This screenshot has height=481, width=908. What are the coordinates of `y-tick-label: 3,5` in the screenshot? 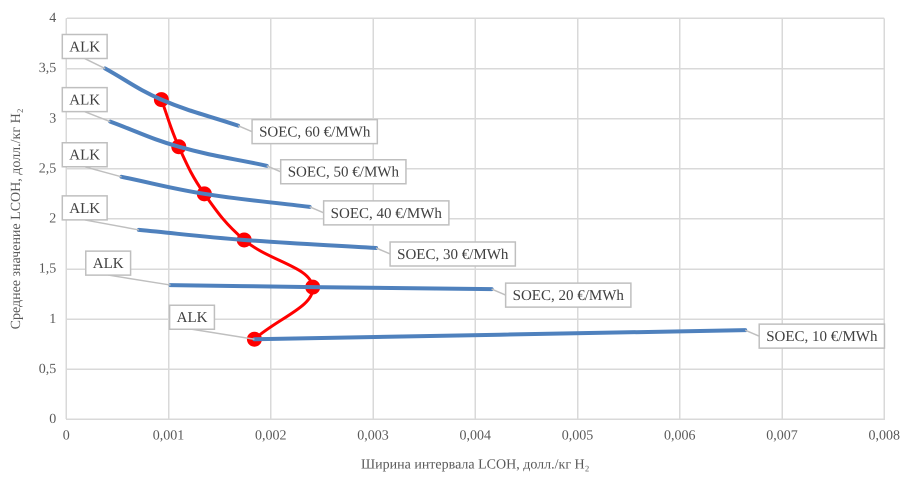 It's located at (47, 68).